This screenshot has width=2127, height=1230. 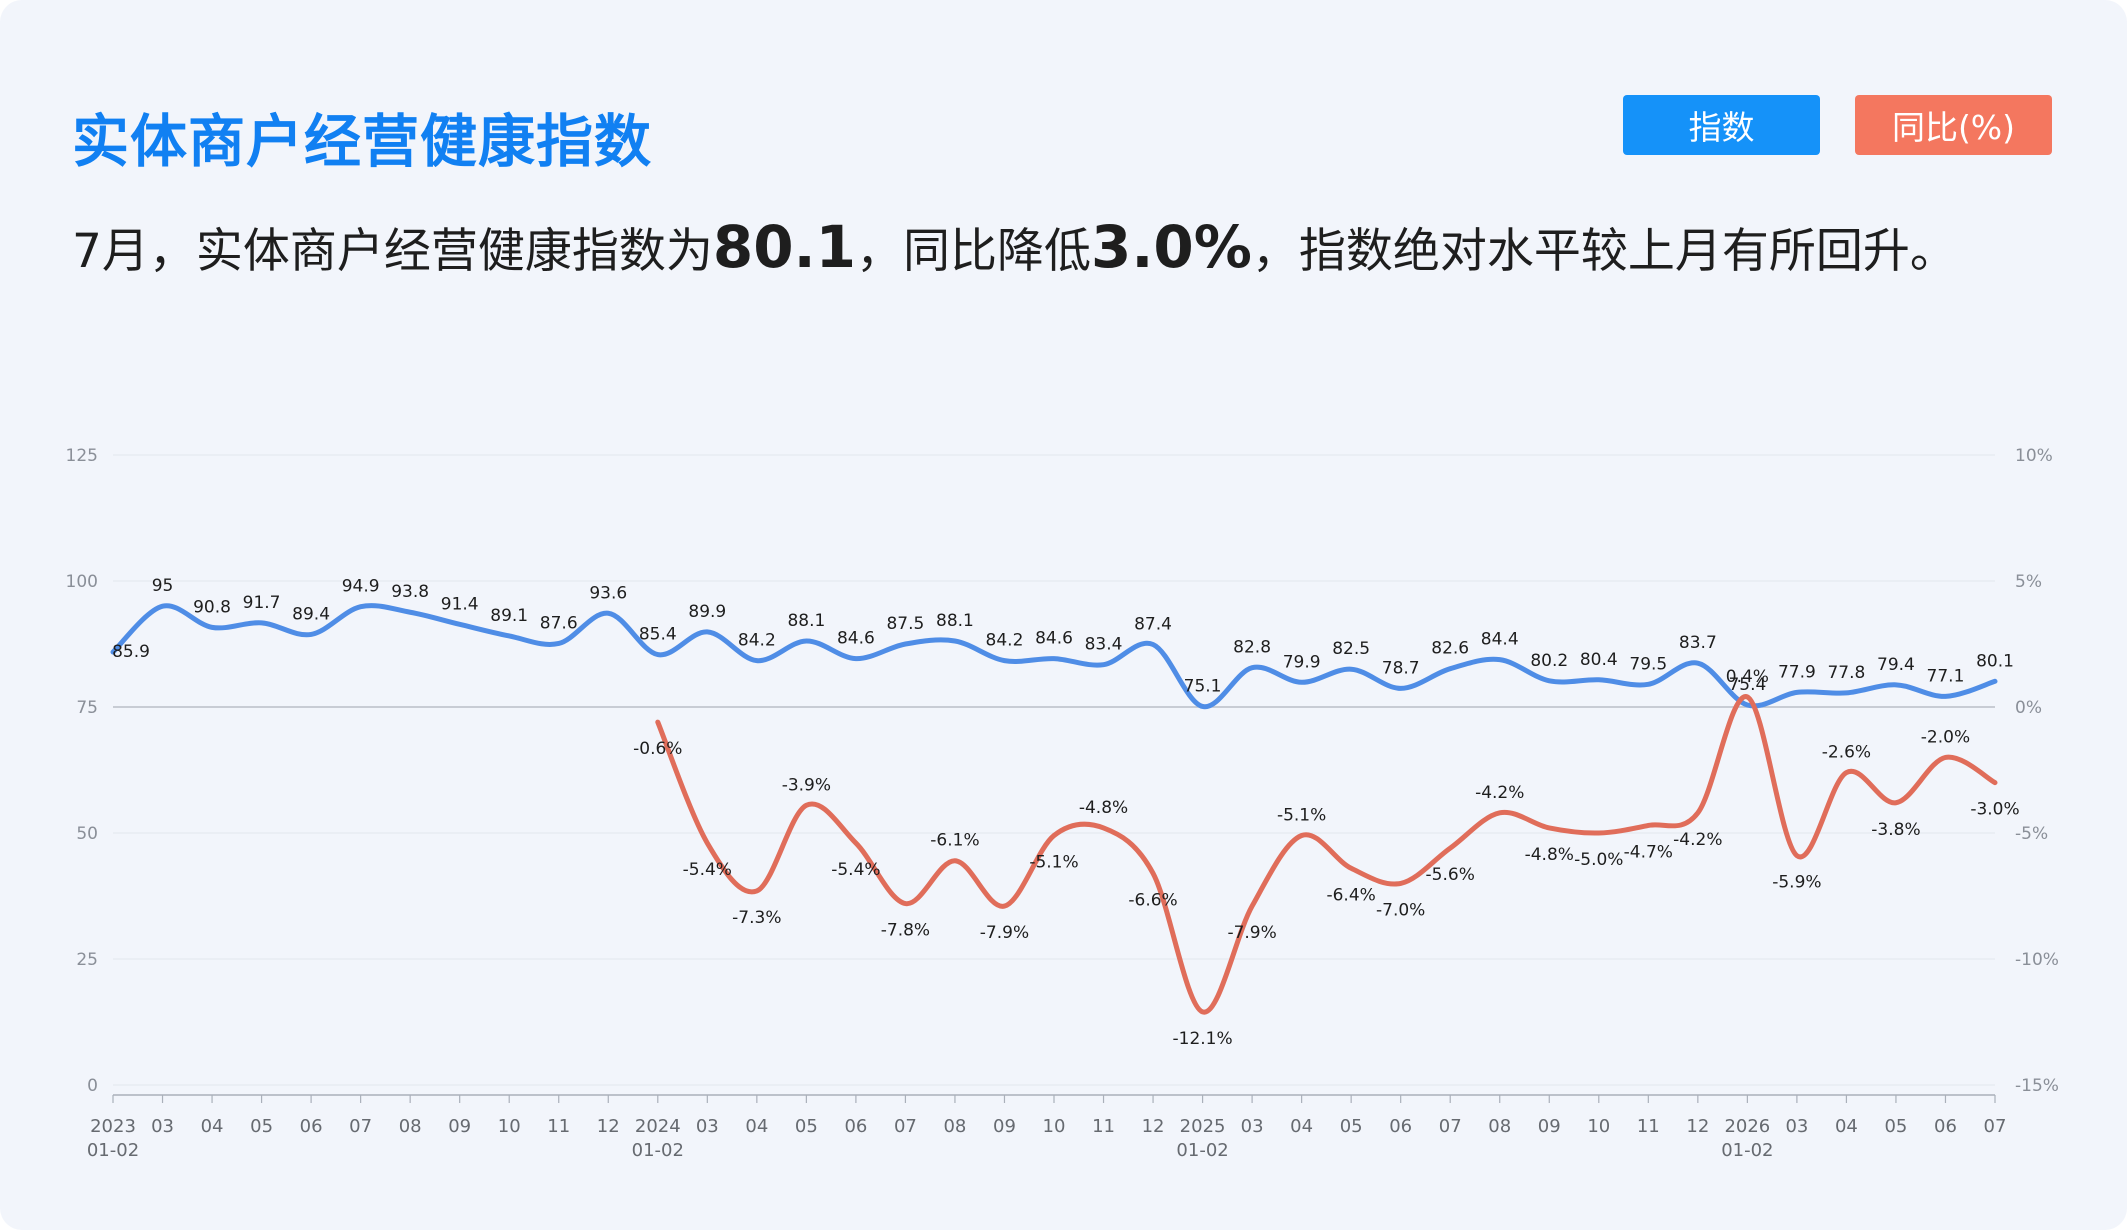 What do you see at coordinates (1697, 840) in the screenshot?
I see `yoy-data-label: -4.2%` at bounding box center [1697, 840].